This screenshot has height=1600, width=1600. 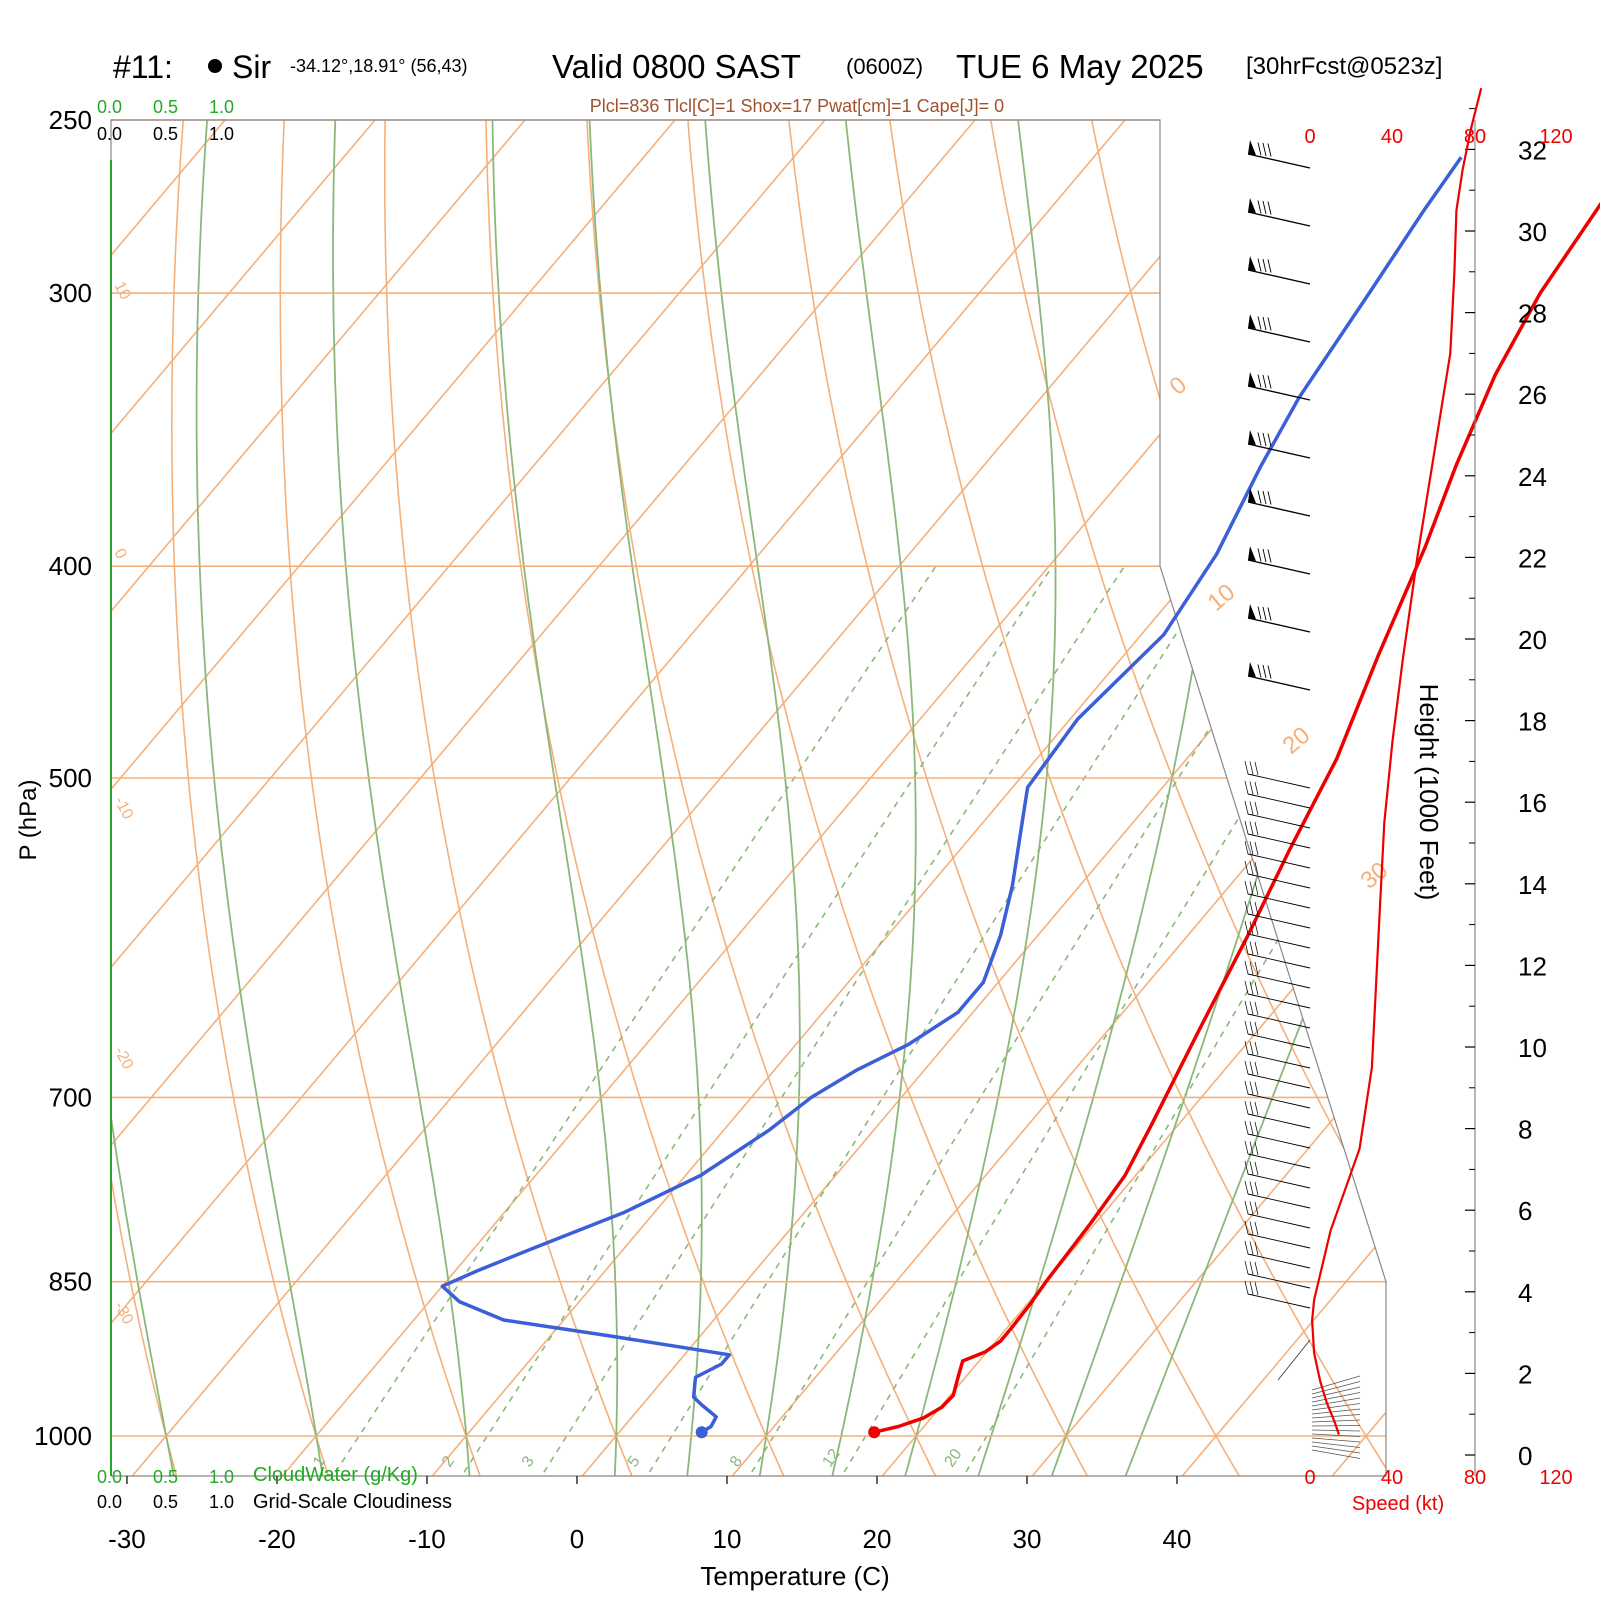 I want to click on height-tick-label: 20, so click(x=1532, y=640).